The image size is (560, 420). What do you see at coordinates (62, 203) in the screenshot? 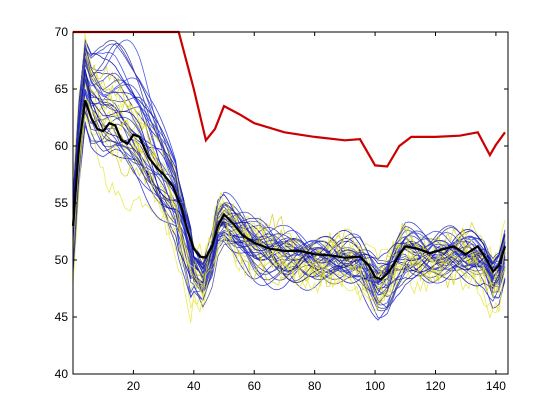
I see `y-tick-label: 55` at bounding box center [62, 203].